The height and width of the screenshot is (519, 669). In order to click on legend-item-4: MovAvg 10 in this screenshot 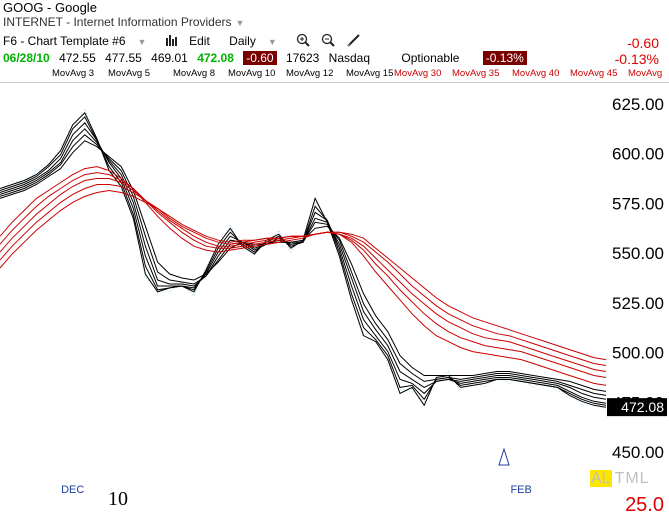, I will do `click(252, 73)`.